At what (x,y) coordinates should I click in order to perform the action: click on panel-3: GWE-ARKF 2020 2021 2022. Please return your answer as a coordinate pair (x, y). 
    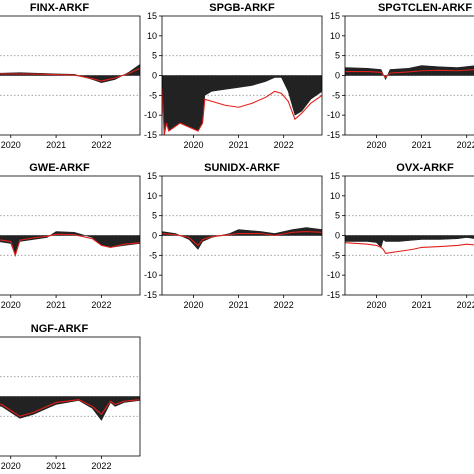
    Looking at the image, I should click on (70, 236).